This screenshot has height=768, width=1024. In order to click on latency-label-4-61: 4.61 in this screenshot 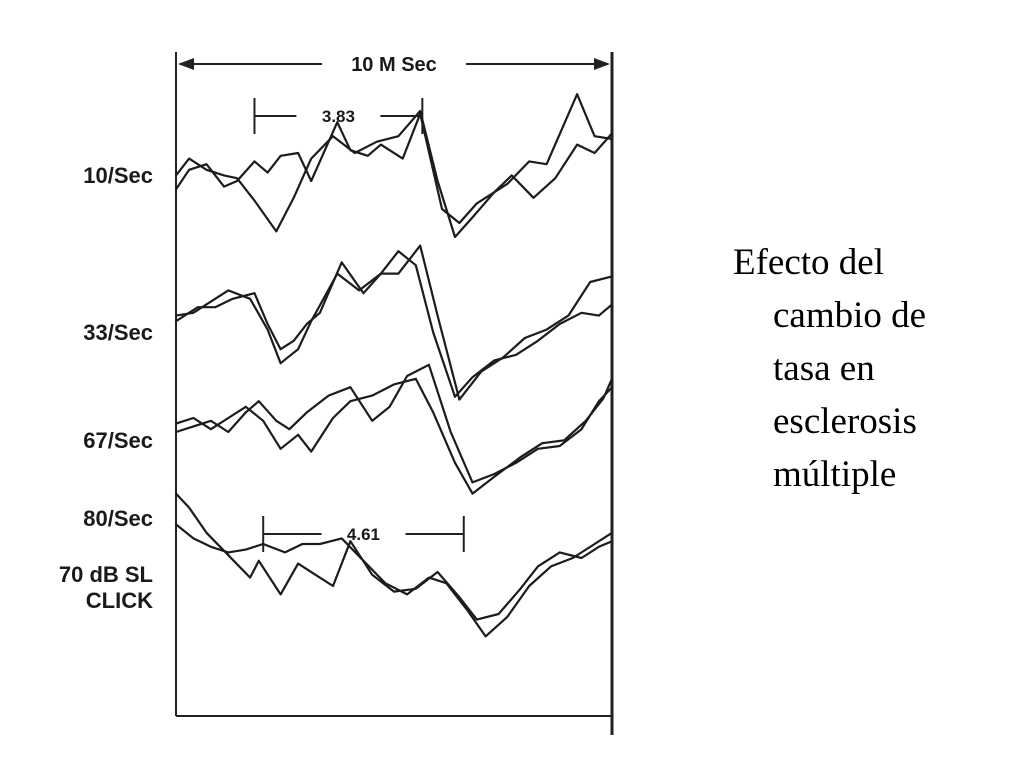, I will do `click(363, 534)`.